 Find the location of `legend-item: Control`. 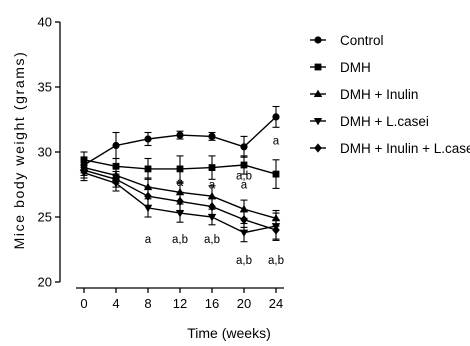

legend-item: Control is located at coordinates (347, 40).